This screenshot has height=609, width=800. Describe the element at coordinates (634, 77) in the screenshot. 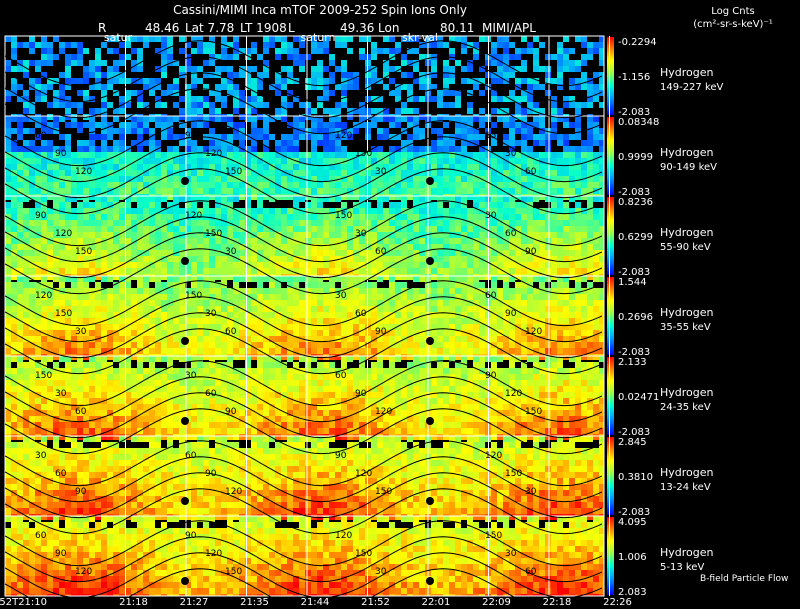

I see `colorbar-mid: -1.156` at that location.